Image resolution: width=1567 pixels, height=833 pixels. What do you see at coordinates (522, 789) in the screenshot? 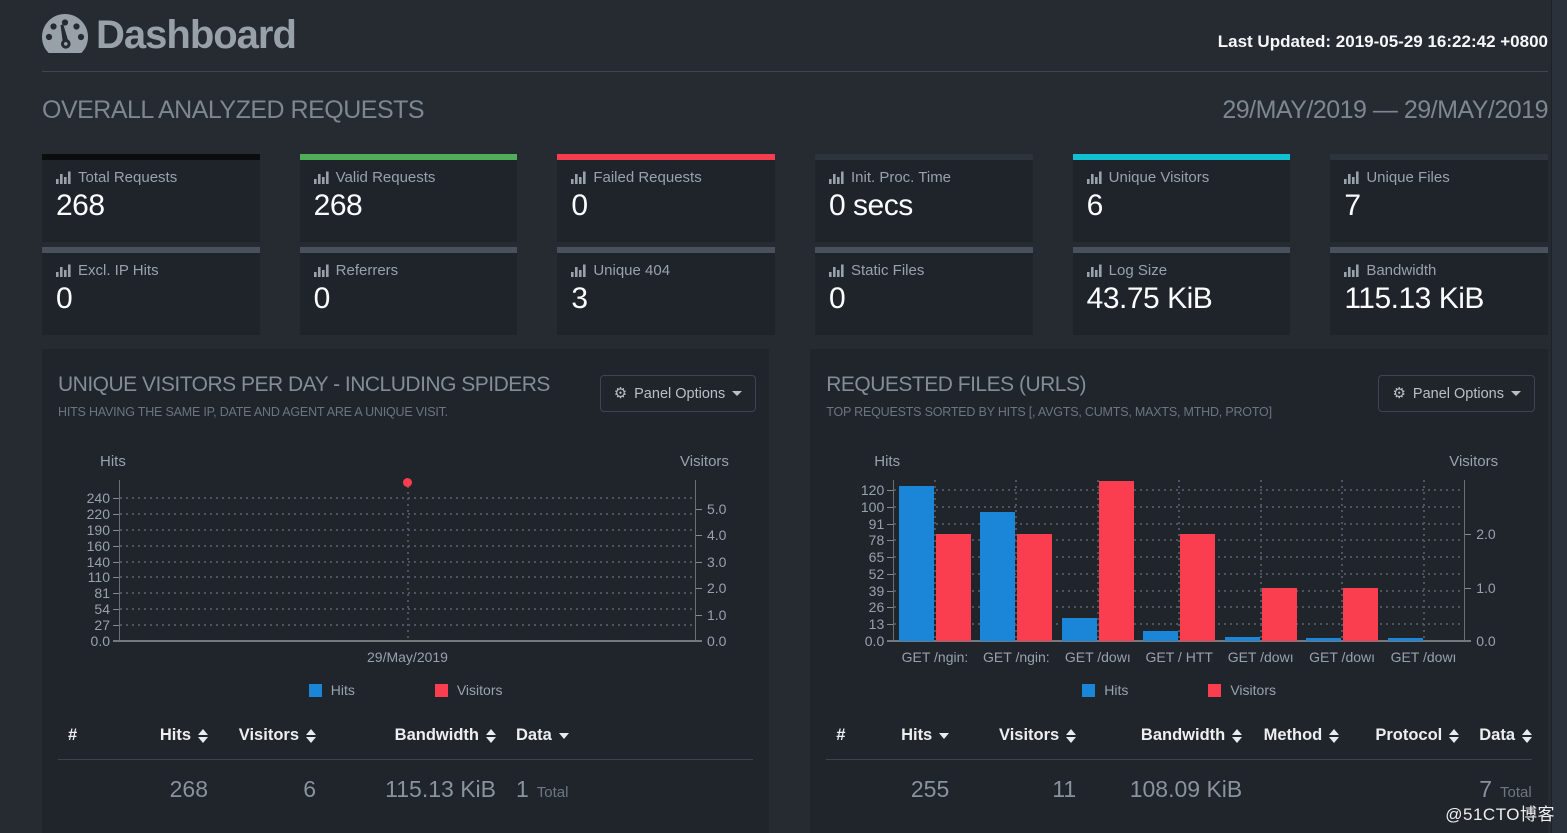
I see `total-count: 1` at bounding box center [522, 789].